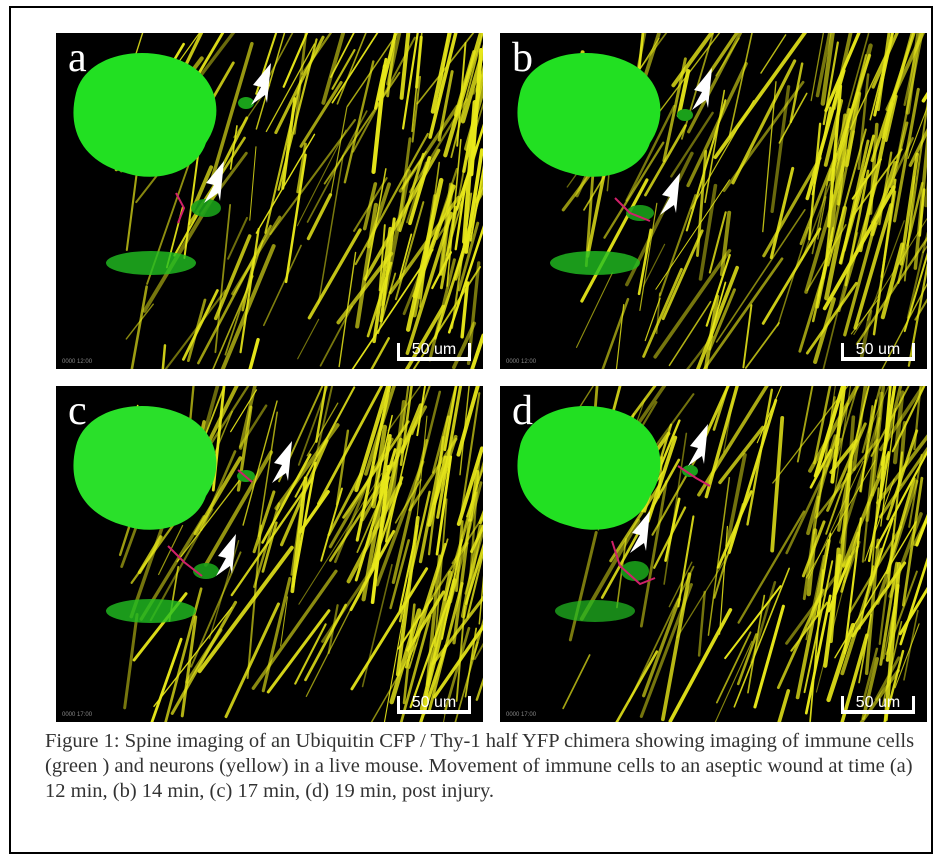  Describe the element at coordinates (77, 411) in the screenshot. I see `panel-label: c` at that location.